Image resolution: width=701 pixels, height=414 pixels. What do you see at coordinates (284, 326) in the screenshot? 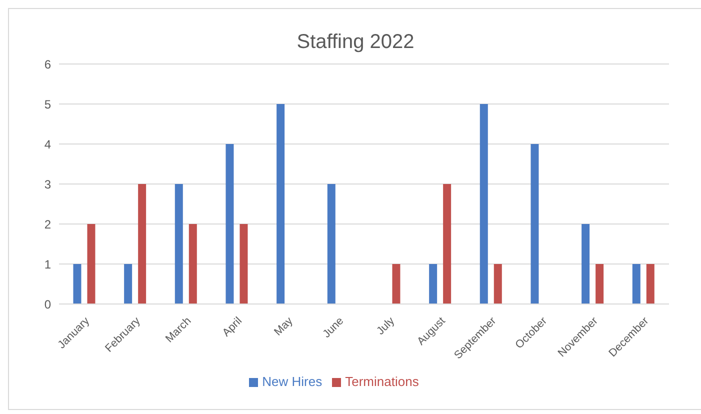
I see `x-tick-label: May` at bounding box center [284, 326].